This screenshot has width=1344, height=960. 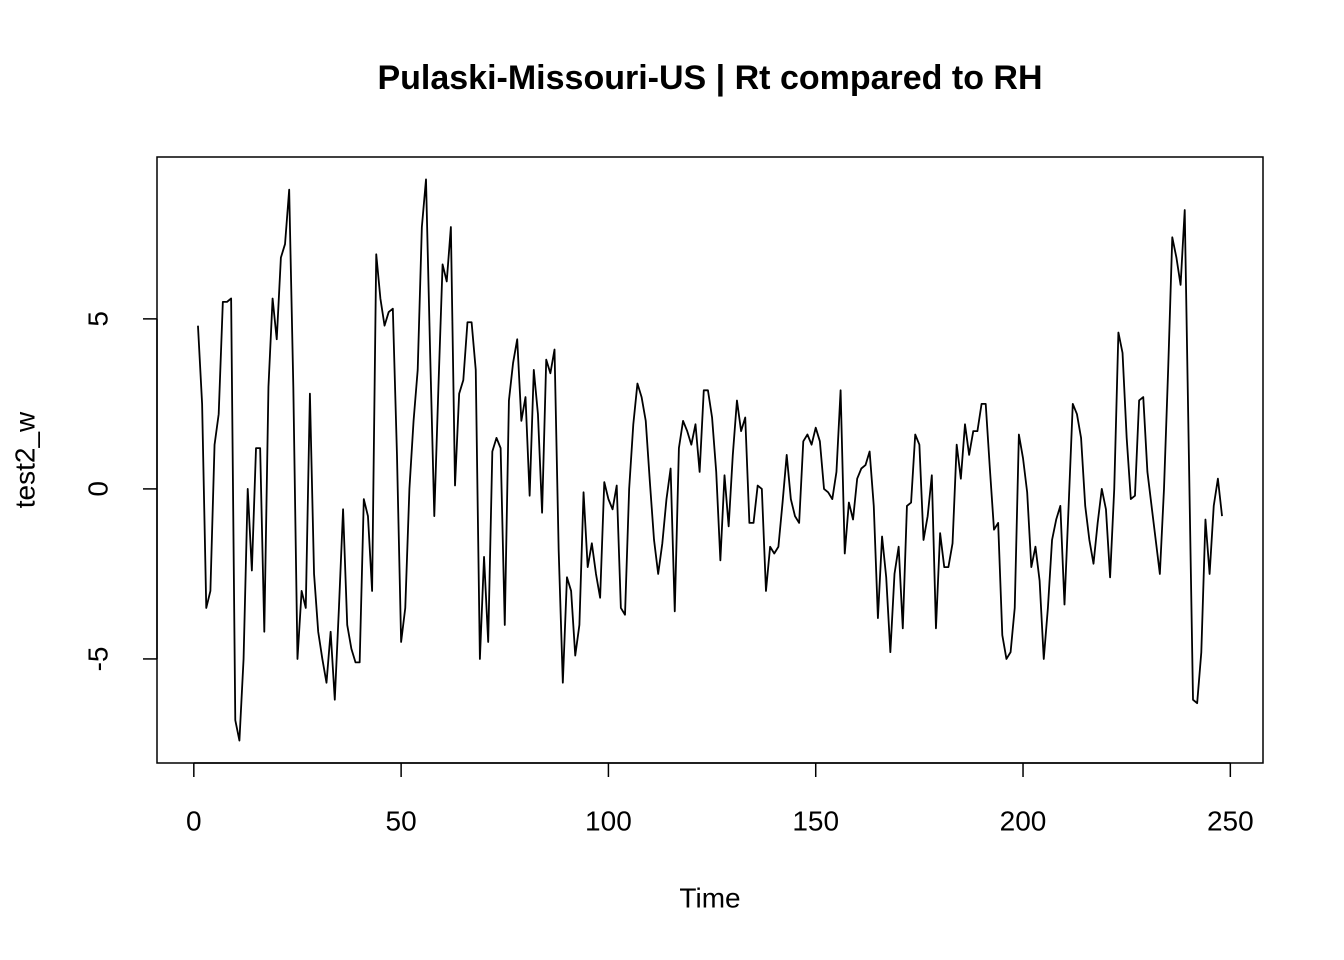 I want to click on x-tick-label: 200, so click(x=1023, y=820).